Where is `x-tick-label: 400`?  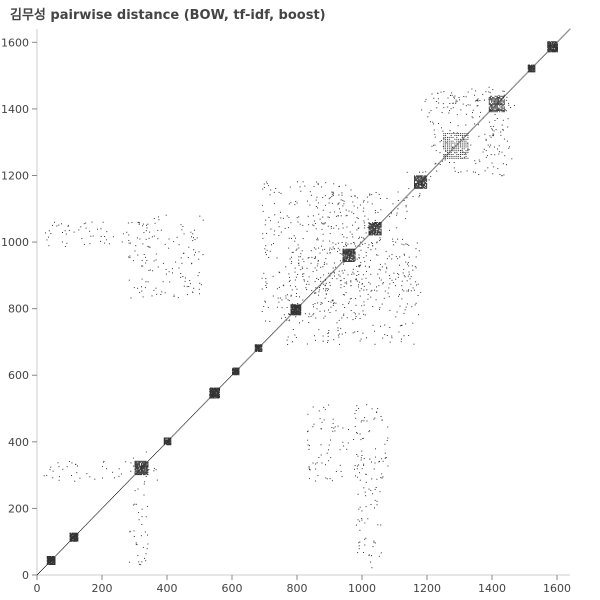
x-tick-label: 400 is located at coordinates (167, 588).